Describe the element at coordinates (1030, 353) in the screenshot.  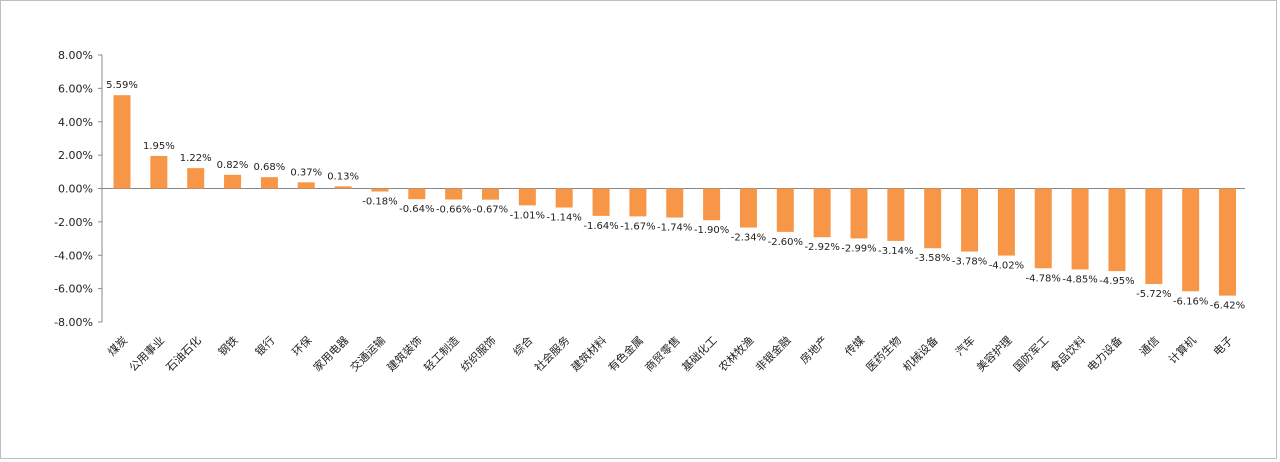
I see `category-label: 国防军工` at that location.